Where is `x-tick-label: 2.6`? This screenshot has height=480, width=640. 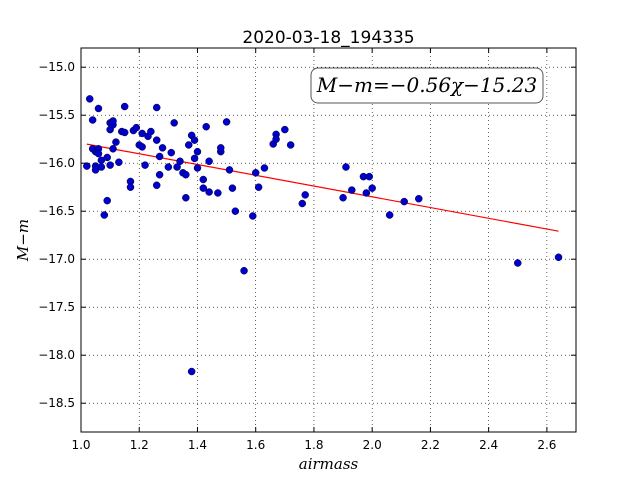
x-tick-label: 2.6 is located at coordinates (546, 445).